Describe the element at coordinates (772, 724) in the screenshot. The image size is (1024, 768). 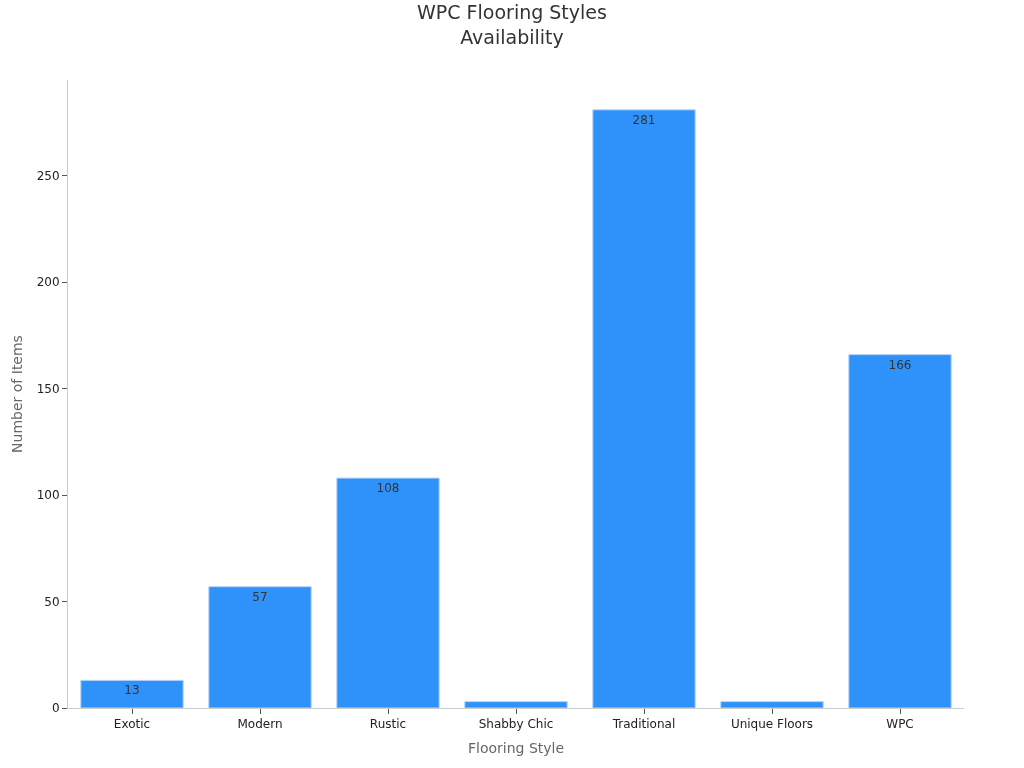
I see `x-tick-label: Unique Floors` at that location.